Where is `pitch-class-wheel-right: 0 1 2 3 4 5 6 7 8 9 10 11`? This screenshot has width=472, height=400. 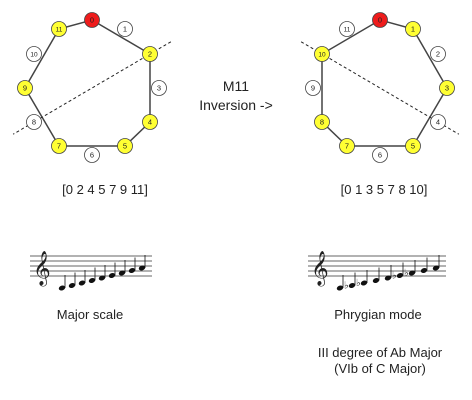
pitch-class-wheel-right: 0 1 2 3 4 5 6 7 8 9 10 11 is located at coordinates (380, 87).